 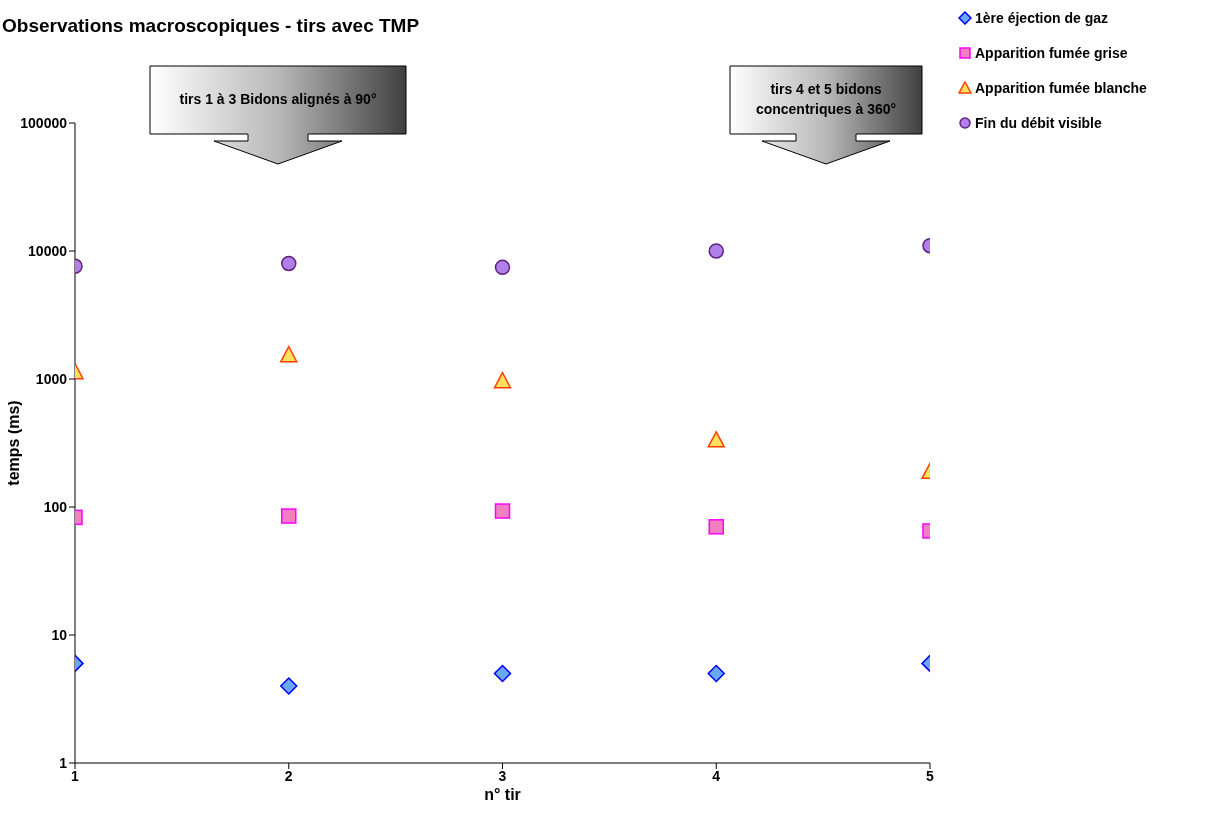 I want to click on x-tick-label: 2, so click(x=288, y=775).